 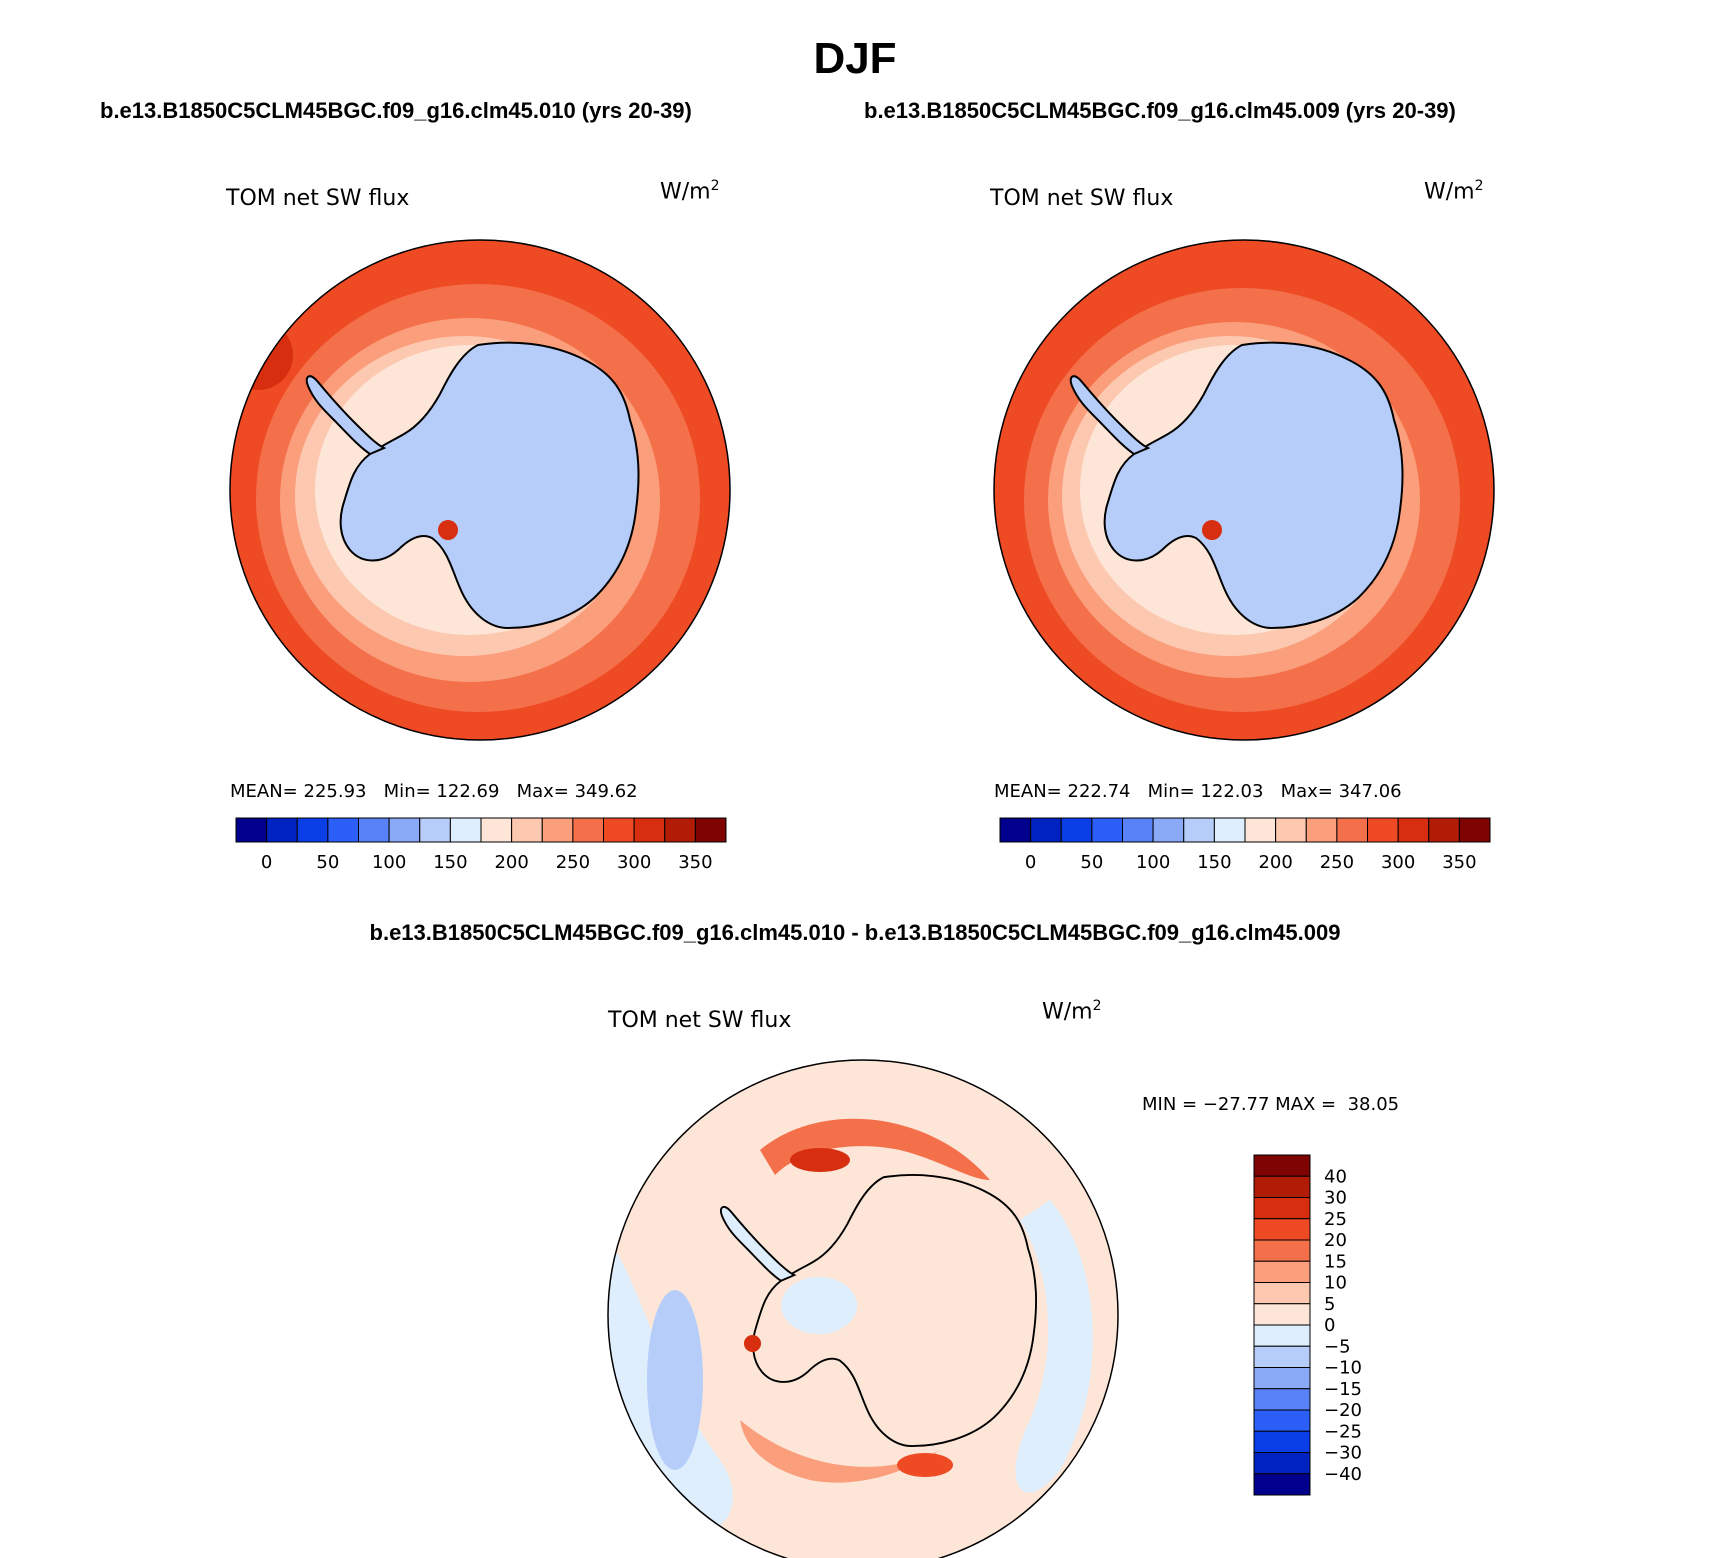 I want to click on diff-colorbar-tick-label: 0, so click(x=1329, y=1325).